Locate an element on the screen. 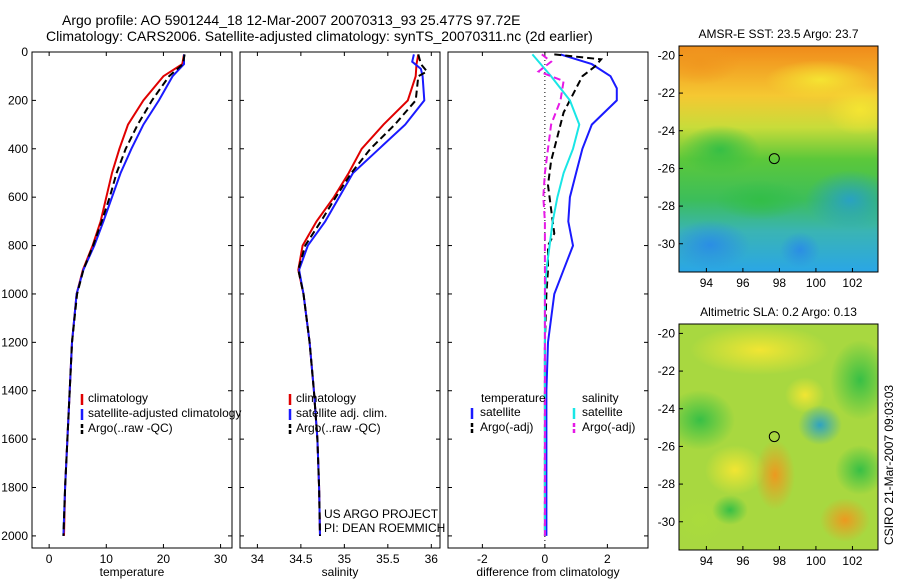  series-temperature-satellite is located at coordinates (581, 294).